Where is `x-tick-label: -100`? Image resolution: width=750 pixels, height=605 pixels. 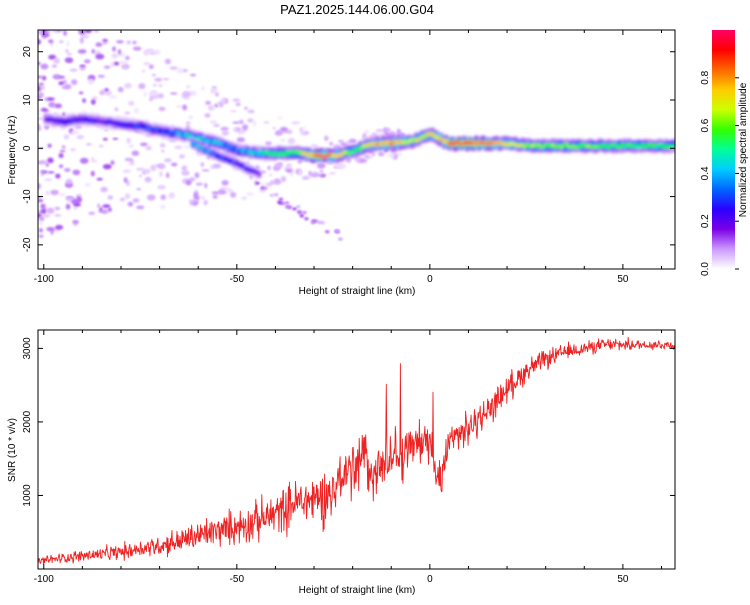 x-tick-label: -100 is located at coordinates (44, 579).